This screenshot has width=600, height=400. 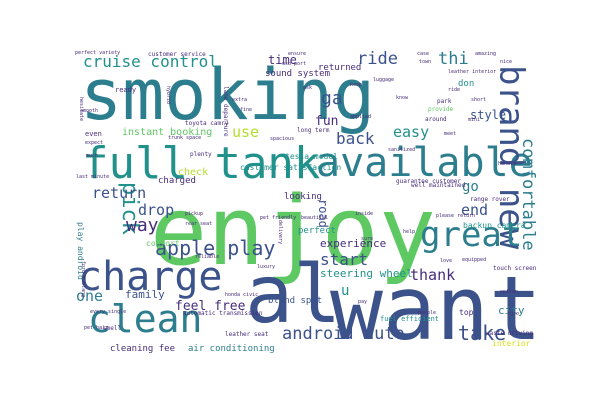 I want to click on word-customer-service: customer service, so click(x=177, y=54).